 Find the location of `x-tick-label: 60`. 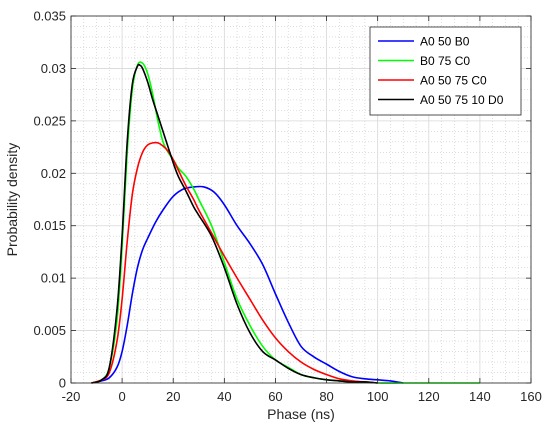

x-tick-label: 60 is located at coordinates (275, 396).